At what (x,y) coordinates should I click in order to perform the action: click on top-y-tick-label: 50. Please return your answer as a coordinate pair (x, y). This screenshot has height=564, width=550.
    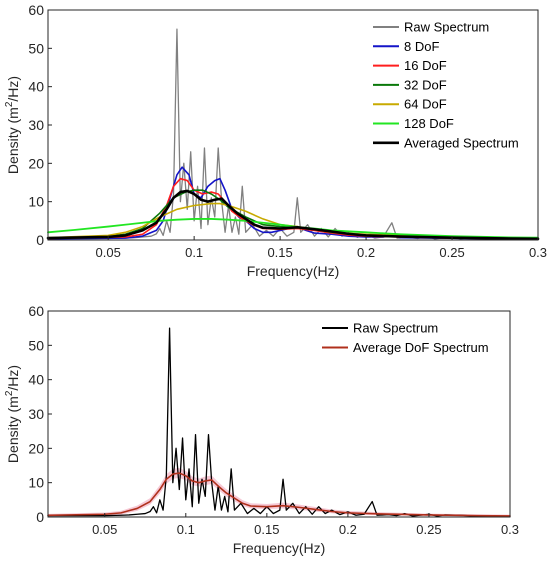
    Looking at the image, I should click on (36, 48).